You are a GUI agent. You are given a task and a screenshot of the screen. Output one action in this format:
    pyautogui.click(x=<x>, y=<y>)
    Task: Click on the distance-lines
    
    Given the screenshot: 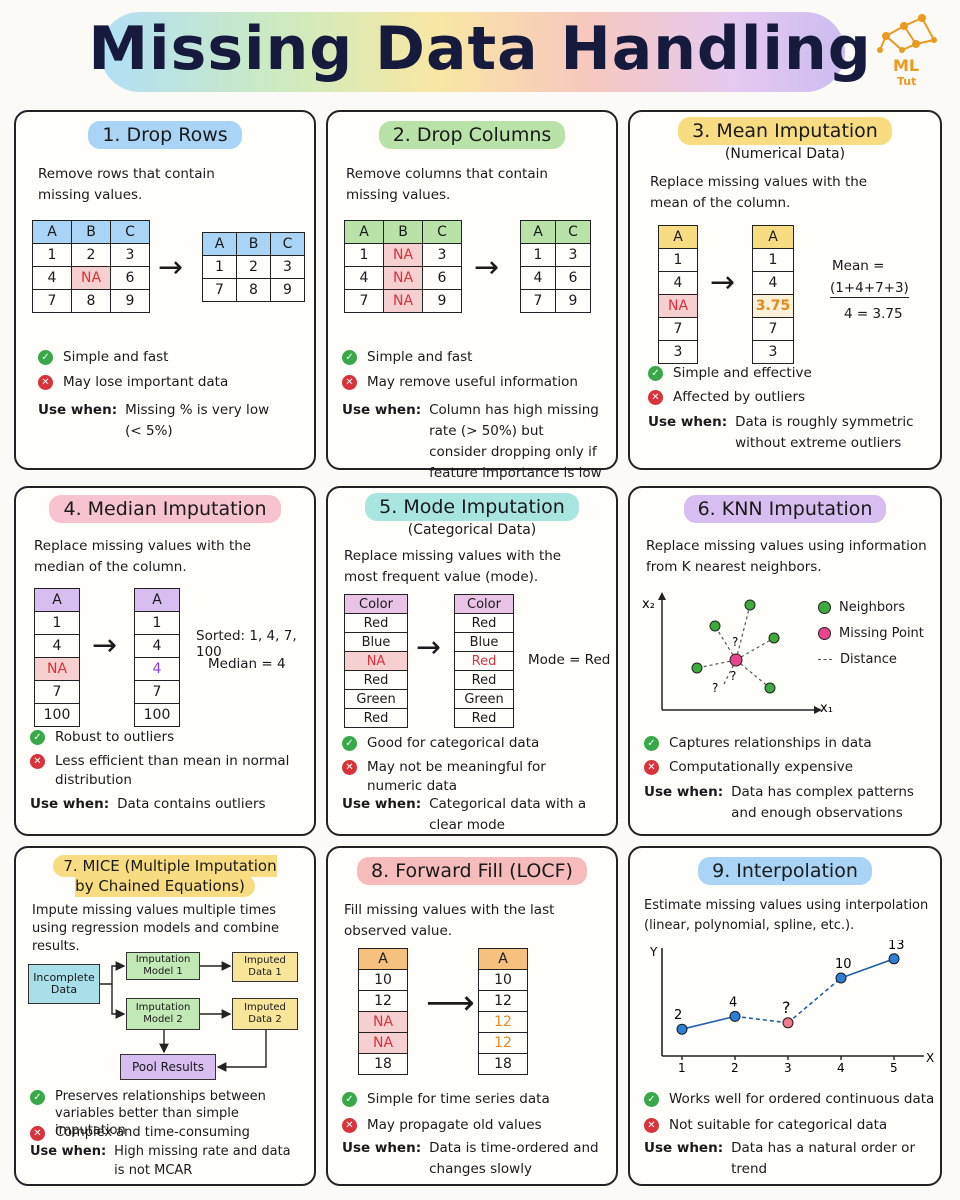 What is the action you would take?
    pyautogui.click(x=735, y=646)
    